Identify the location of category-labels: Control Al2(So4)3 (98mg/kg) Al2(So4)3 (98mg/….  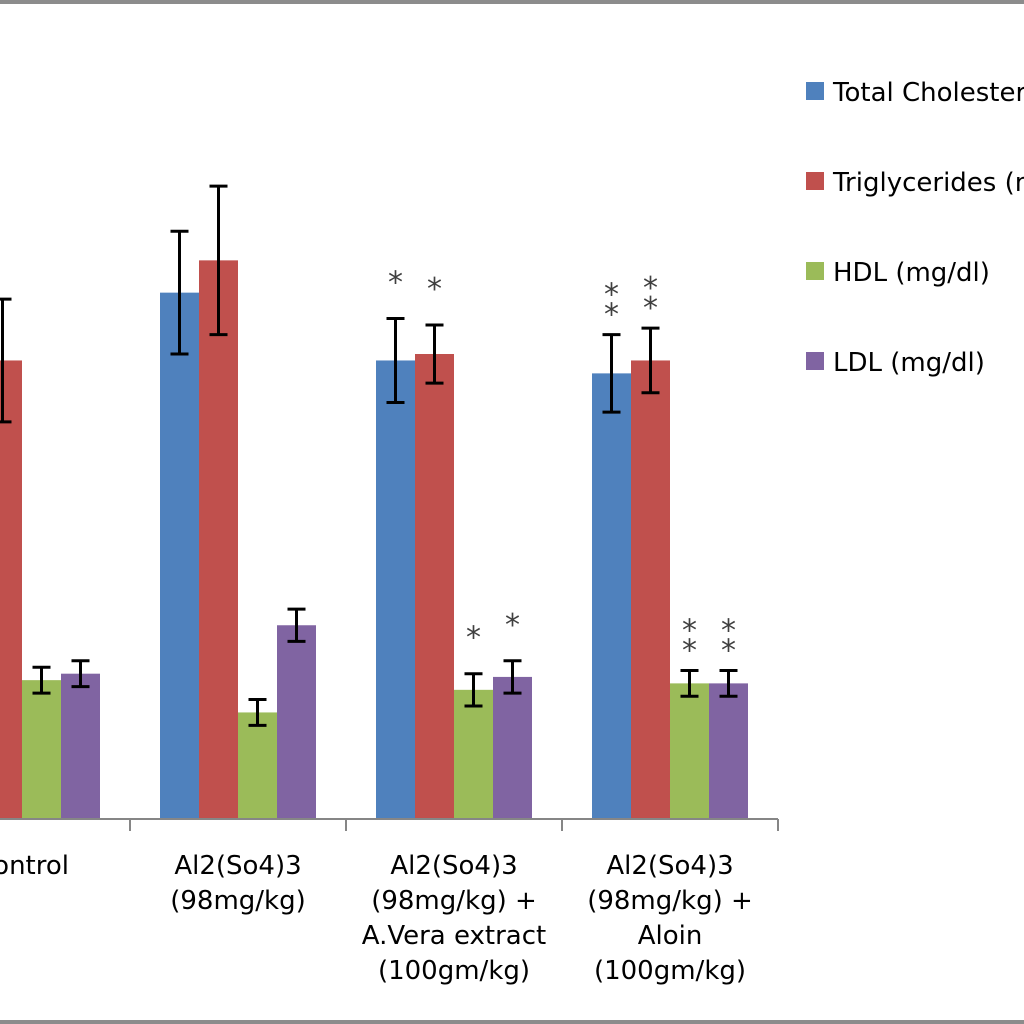
(376, 918).